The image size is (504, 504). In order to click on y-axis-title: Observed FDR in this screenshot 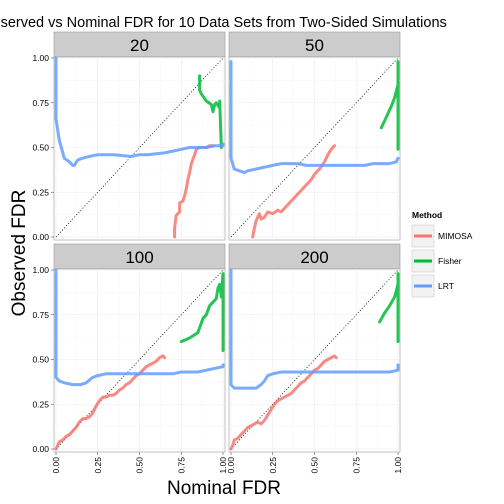, I will do `click(19, 253)`.